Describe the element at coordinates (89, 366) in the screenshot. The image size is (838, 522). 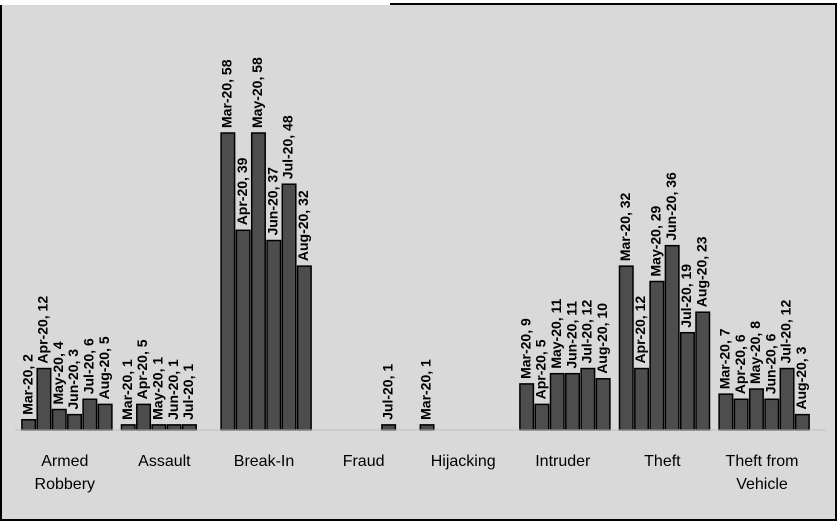
I see `data-label: Jul-20, 6` at that location.